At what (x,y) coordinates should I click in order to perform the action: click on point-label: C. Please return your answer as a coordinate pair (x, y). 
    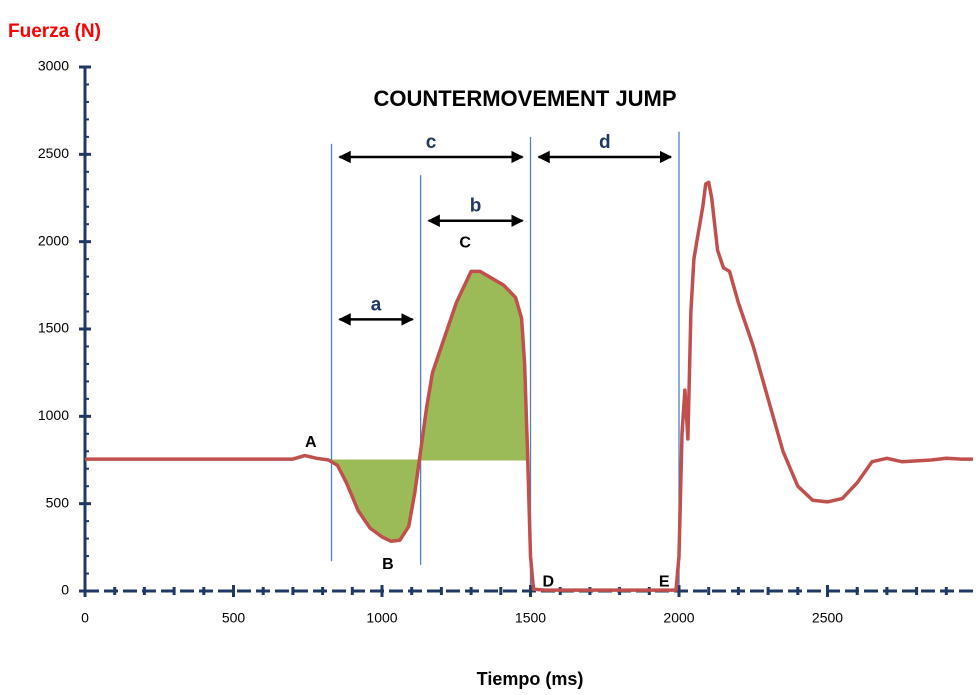
    Looking at the image, I should click on (465, 243).